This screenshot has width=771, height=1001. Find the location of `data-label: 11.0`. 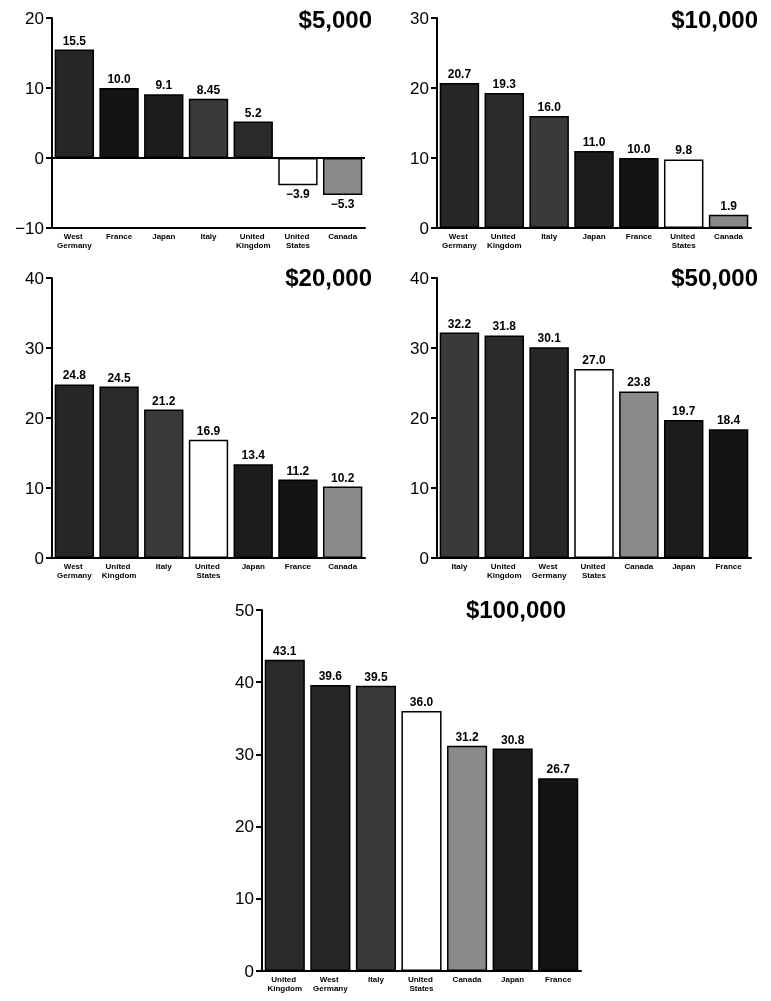

data-label: 11.0 is located at coordinates (594, 142).